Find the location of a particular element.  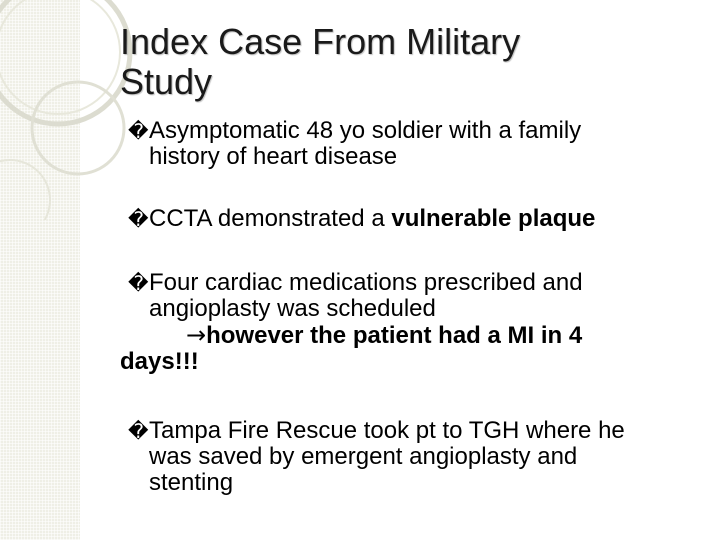

slide-title: Index Case From Military Study is located at coordinates (320, 62).